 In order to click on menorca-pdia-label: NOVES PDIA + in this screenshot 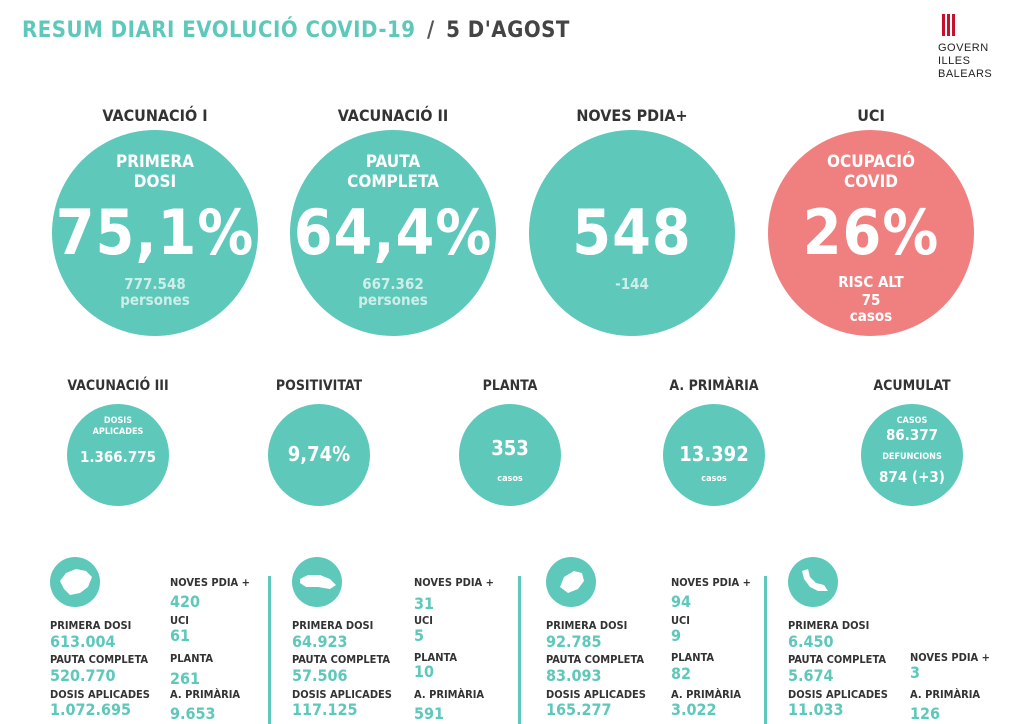, I will do `click(454, 582)`.